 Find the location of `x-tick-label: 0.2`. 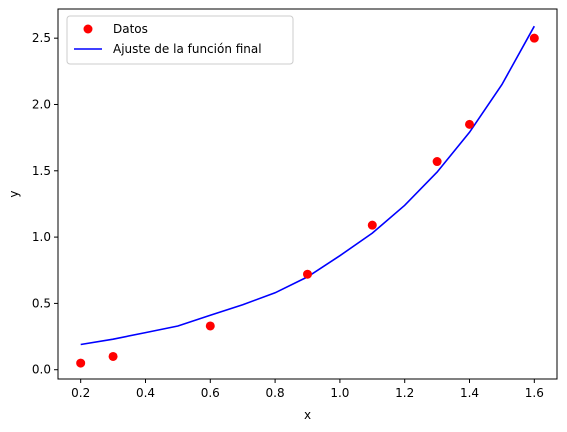

x-tick-label: 0.2 is located at coordinates (80, 393).